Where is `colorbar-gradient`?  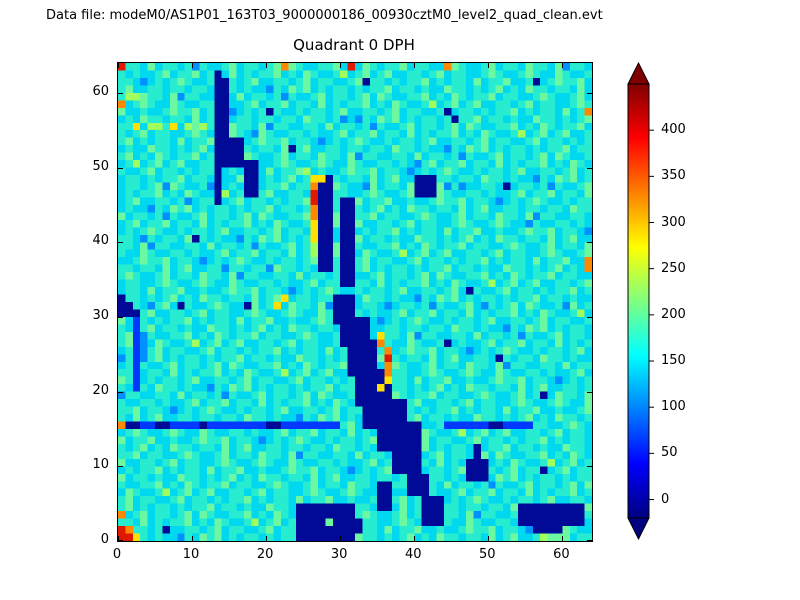
colorbar-gradient is located at coordinates (638, 301).